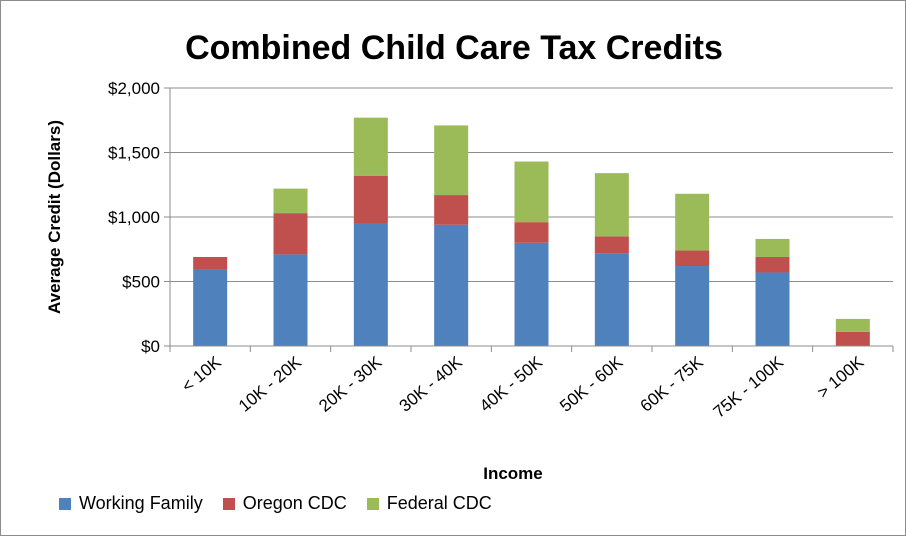 The image size is (906, 536). Describe the element at coordinates (841, 377) in the screenshot. I see `x-tick-label: > 100K` at that location.